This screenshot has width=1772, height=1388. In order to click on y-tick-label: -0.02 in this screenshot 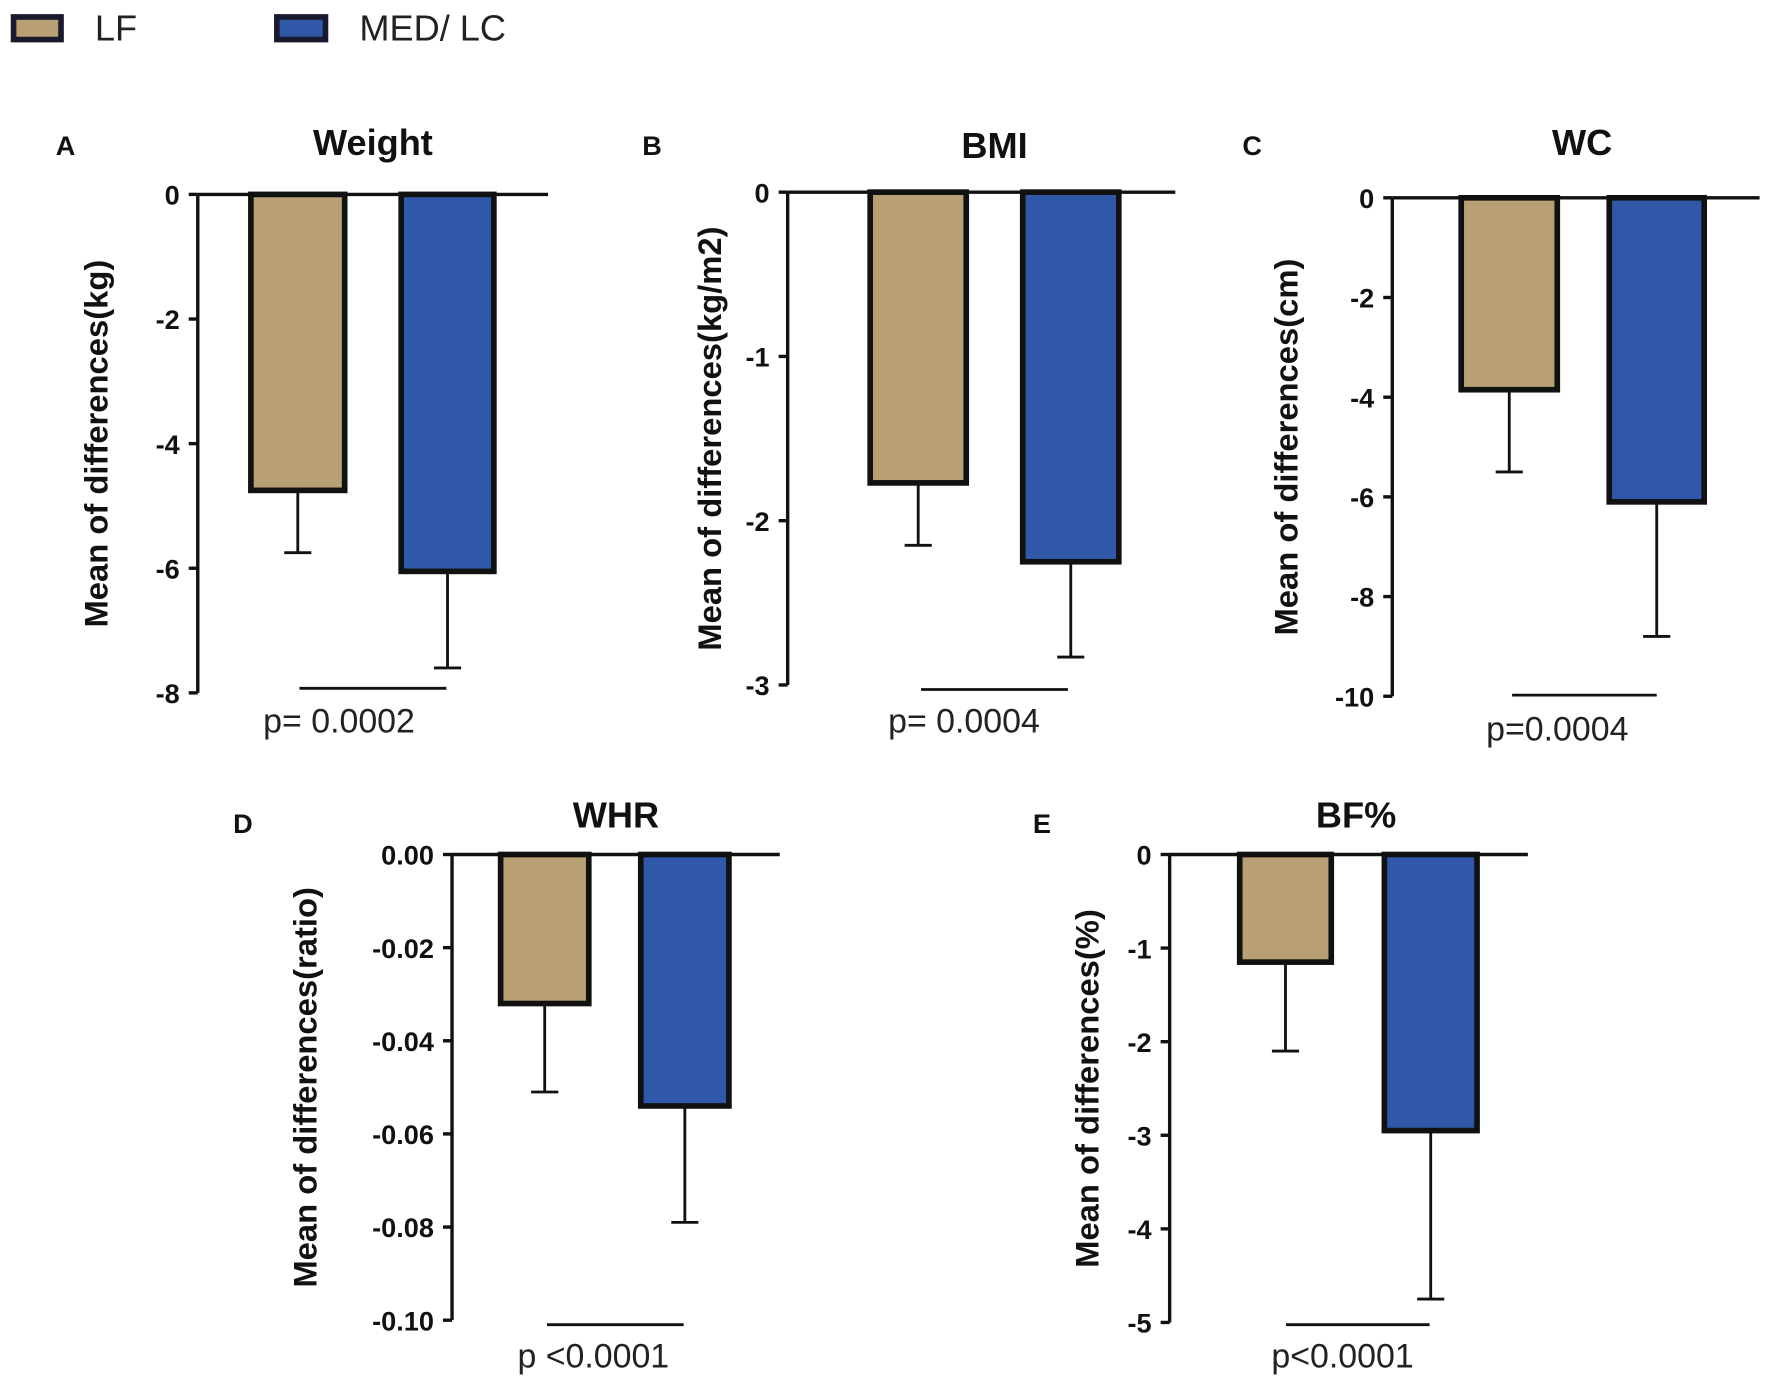, I will do `click(403, 948)`.